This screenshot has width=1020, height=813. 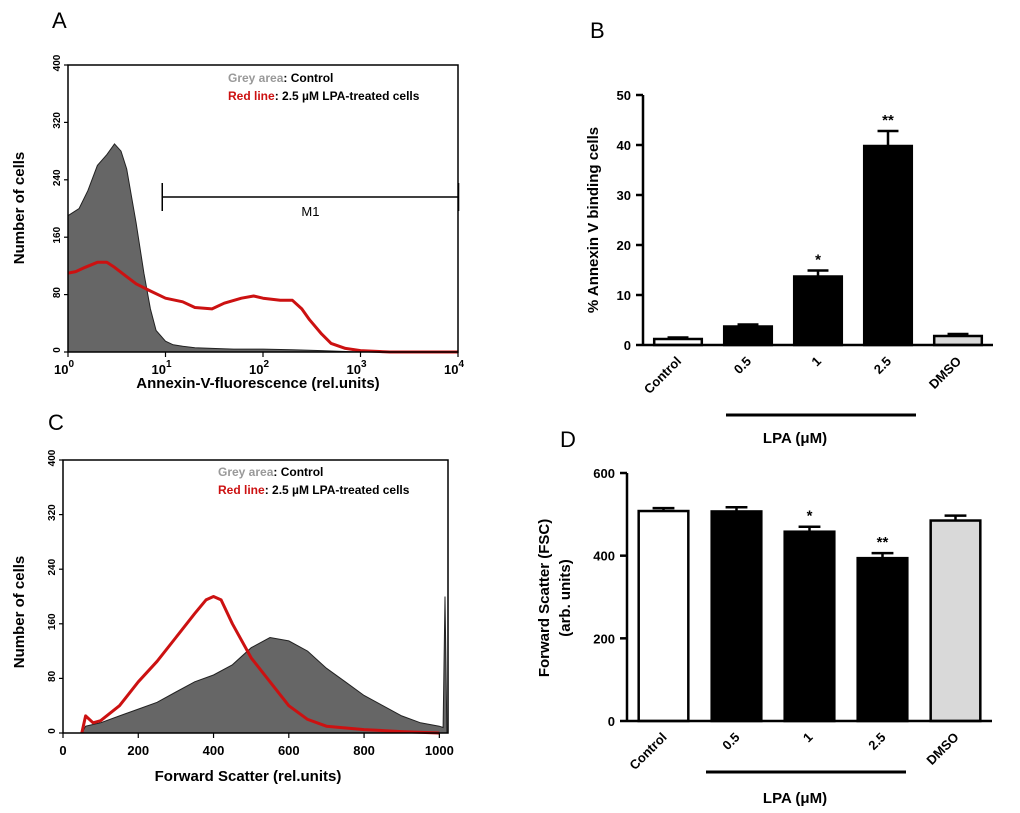 I want to click on x-tick-label: 10¹, so click(x=161, y=368).